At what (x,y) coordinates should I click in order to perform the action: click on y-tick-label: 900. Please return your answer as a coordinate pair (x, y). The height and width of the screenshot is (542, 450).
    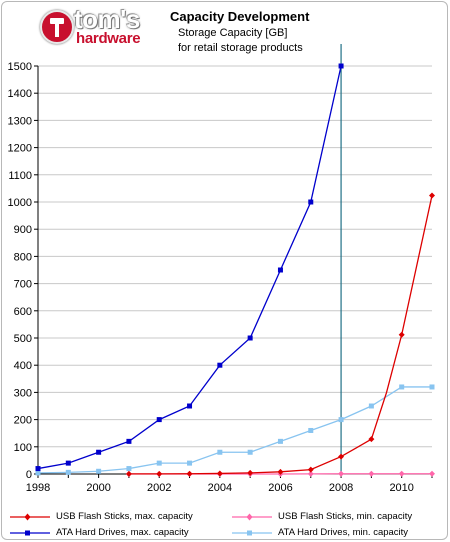
    Looking at the image, I should click on (23, 230).